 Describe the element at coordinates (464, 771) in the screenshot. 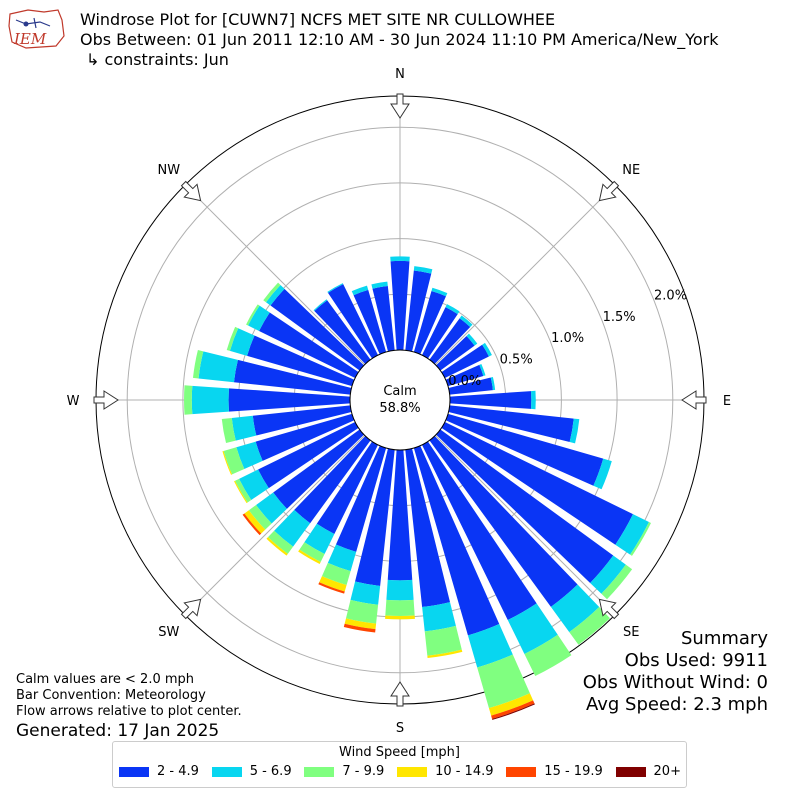

I see `legend-label: 10 - 14.9` at that location.